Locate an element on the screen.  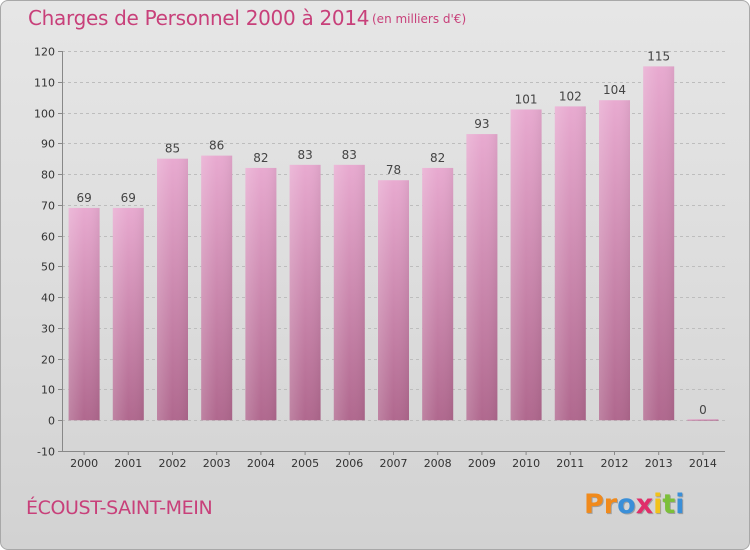
bar-value-label: 115 is located at coordinates (658, 56).